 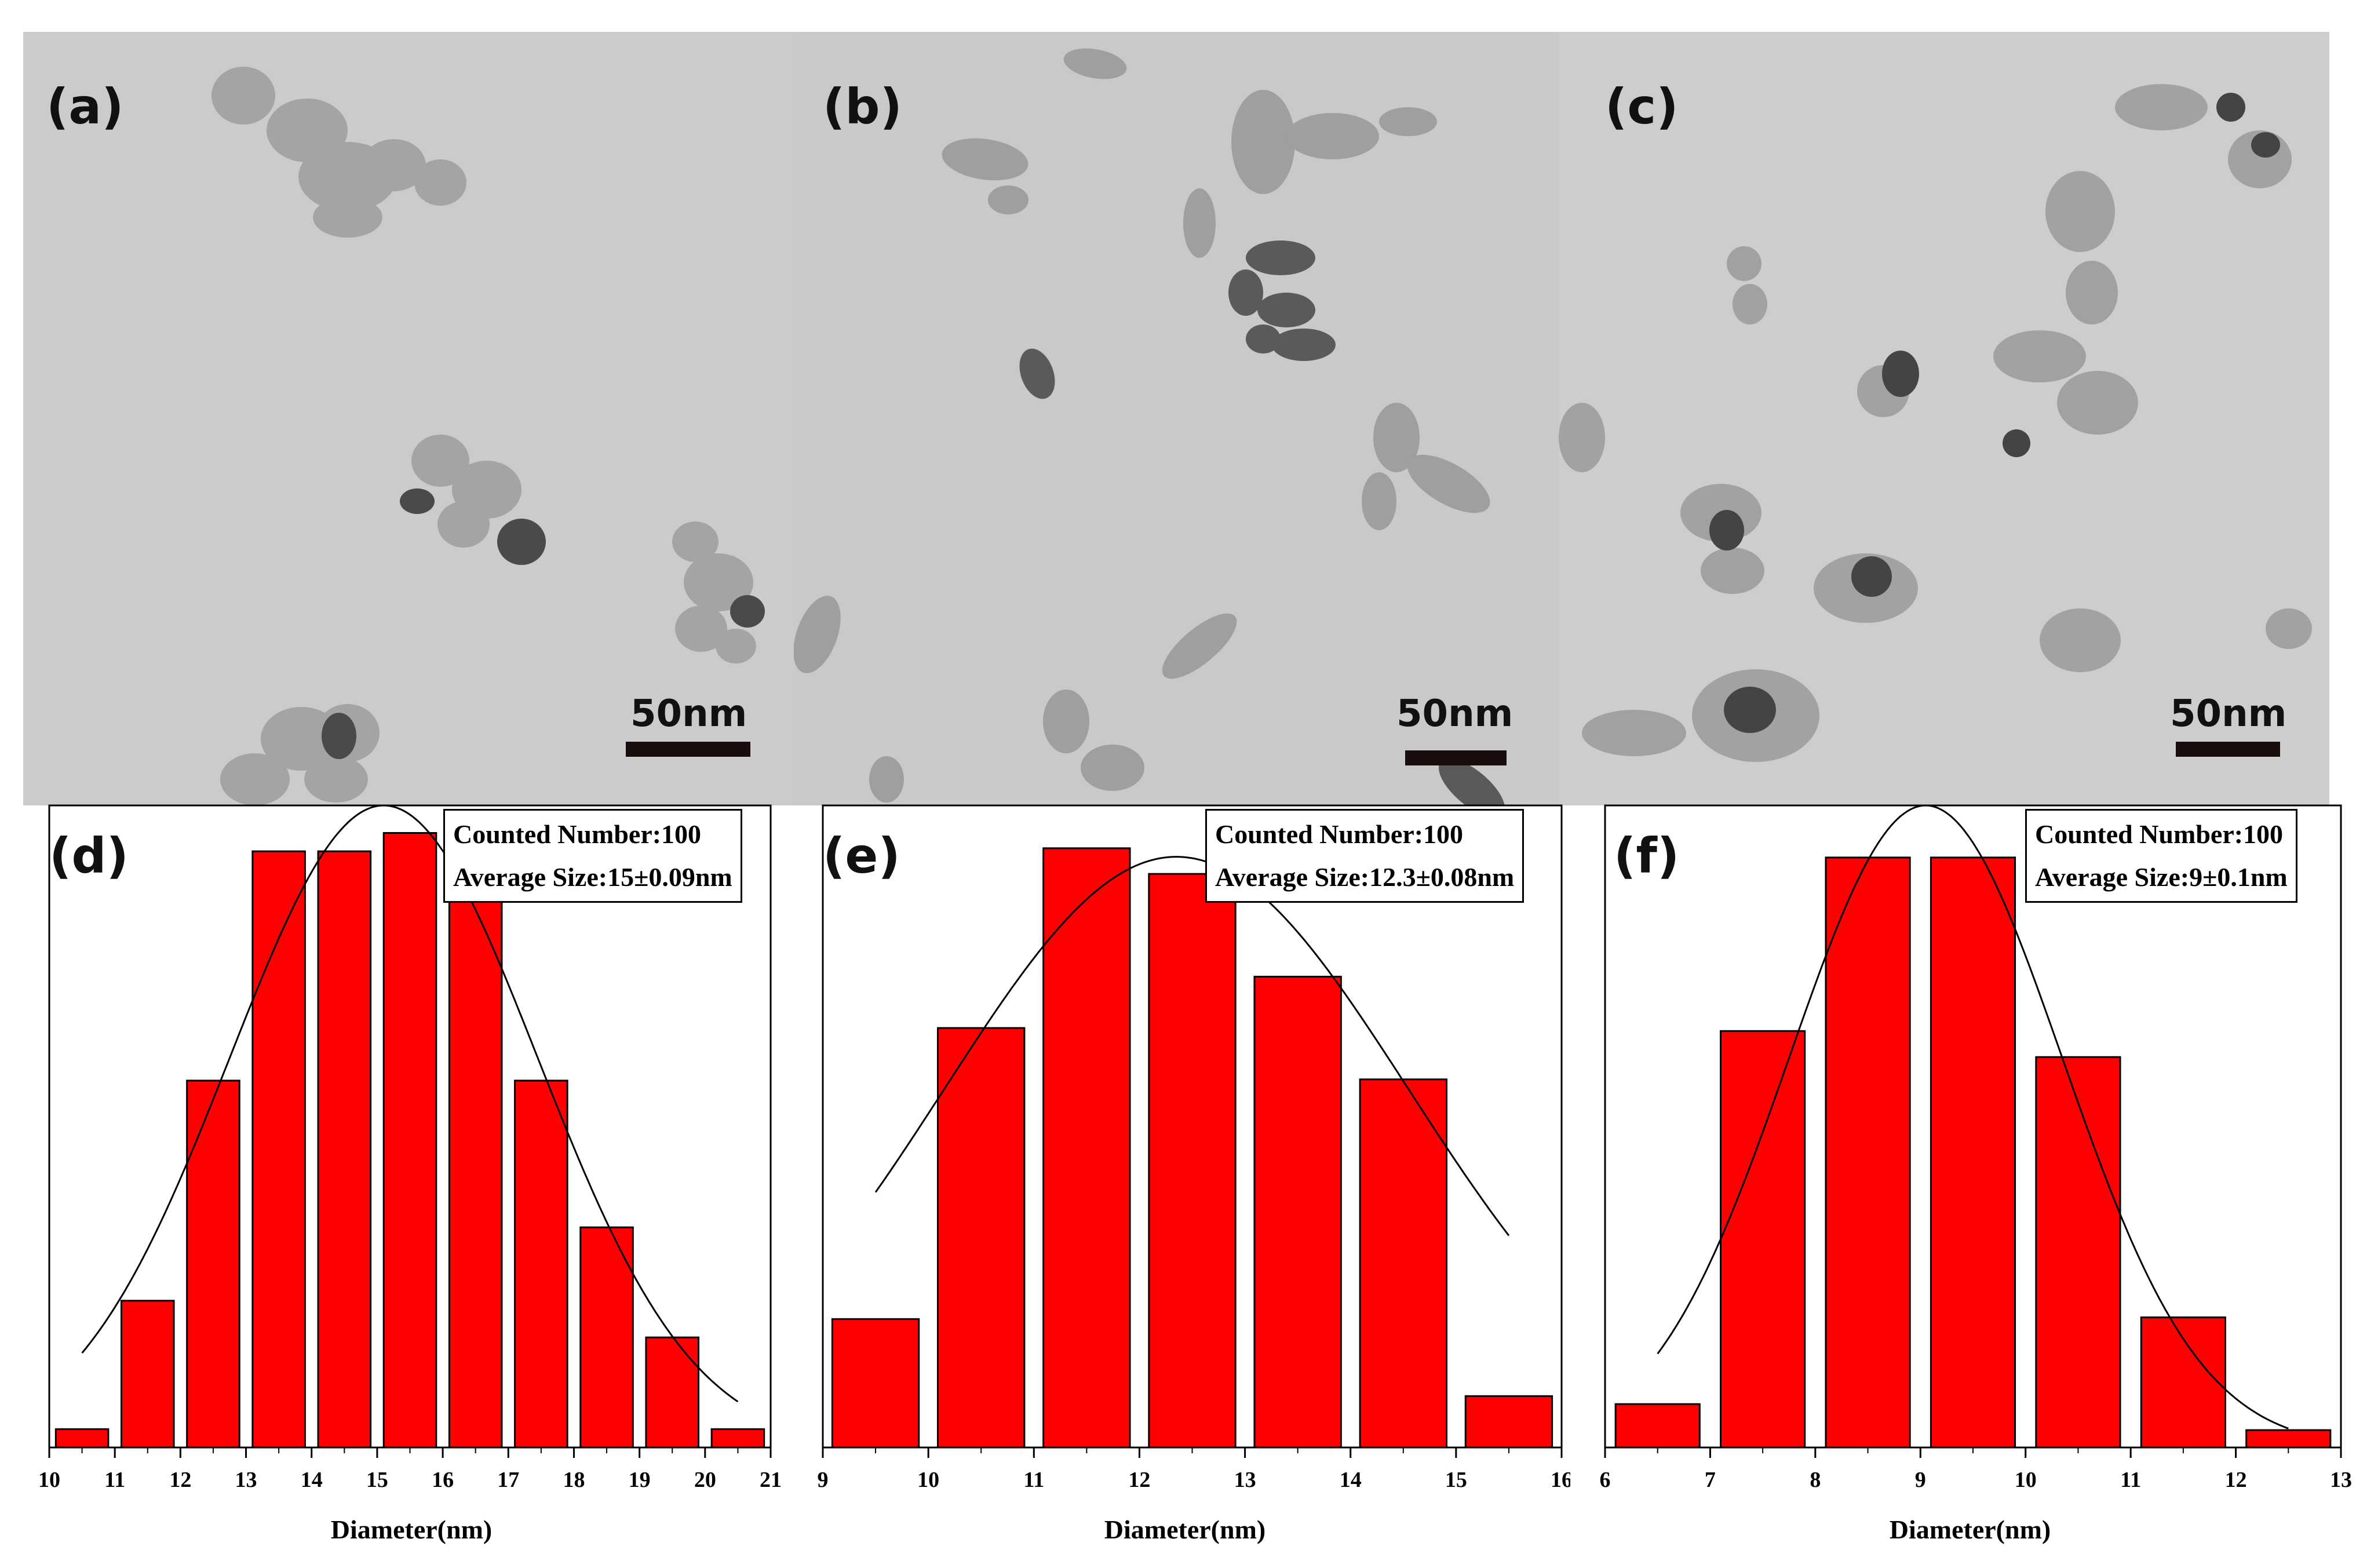 I want to click on histogram-d-plot: 10 11 12 13 14 15 16 17 18 19 20 21, so click(x=410, y=1148).